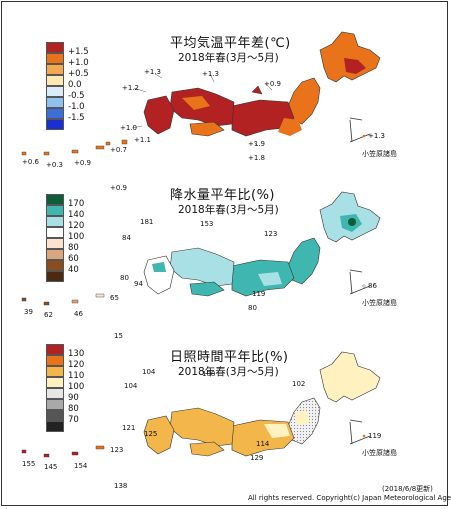 The width and height of the screenshot is (451, 509). What do you see at coordinates (51, 467) in the screenshot?
I see `station-value: 145` at bounding box center [51, 467].